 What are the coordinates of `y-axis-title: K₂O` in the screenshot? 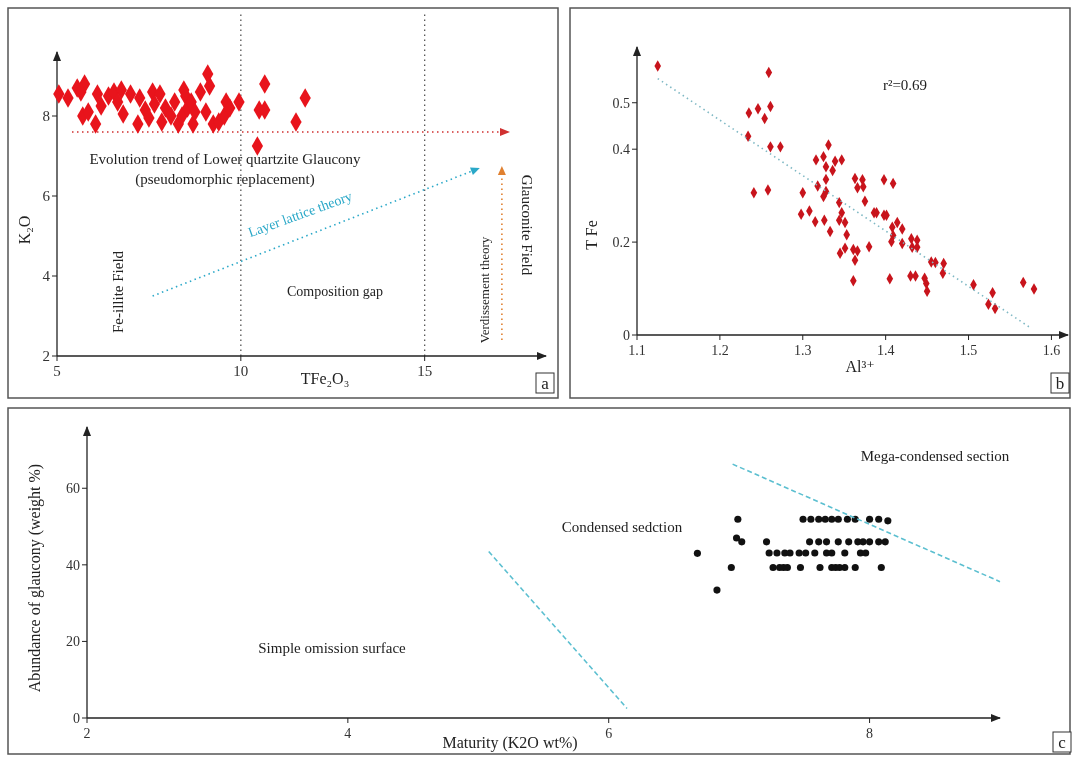 It's located at (24, 230).